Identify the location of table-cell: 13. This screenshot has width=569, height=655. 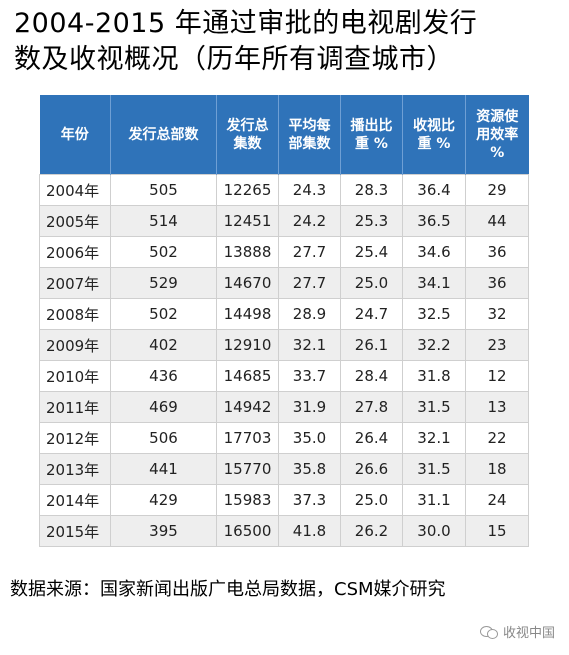
(497, 407).